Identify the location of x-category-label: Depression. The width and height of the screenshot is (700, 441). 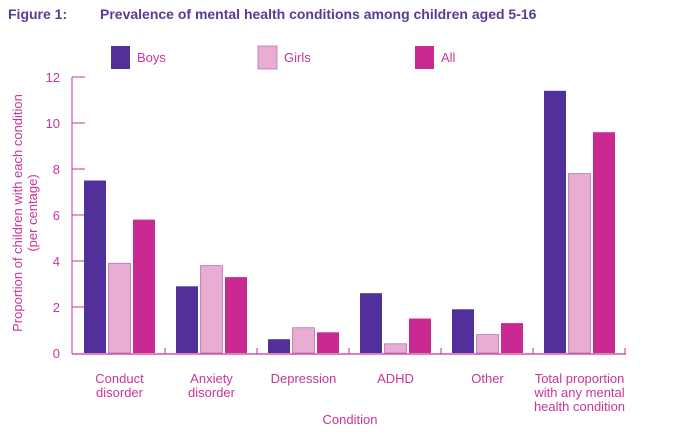
(304, 378).